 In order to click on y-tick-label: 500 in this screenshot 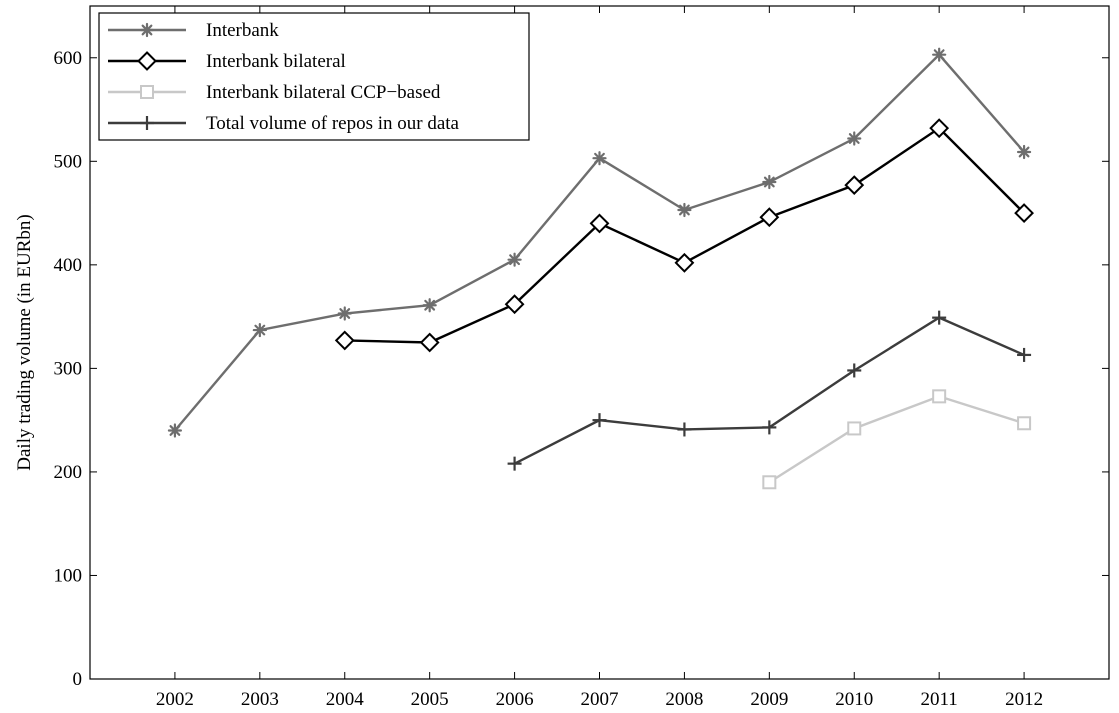, I will do `click(68, 161)`.